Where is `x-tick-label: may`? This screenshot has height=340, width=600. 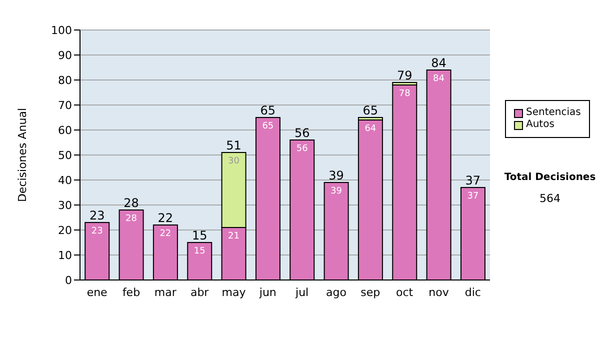
x-tick-label: may is located at coordinates (234, 292).